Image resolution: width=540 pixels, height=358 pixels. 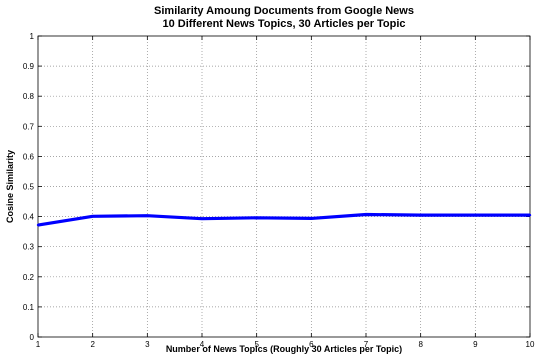 What do you see at coordinates (475, 344) in the screenshot?
I see `x-tick-label: 9` at bounding box center [475, 344].